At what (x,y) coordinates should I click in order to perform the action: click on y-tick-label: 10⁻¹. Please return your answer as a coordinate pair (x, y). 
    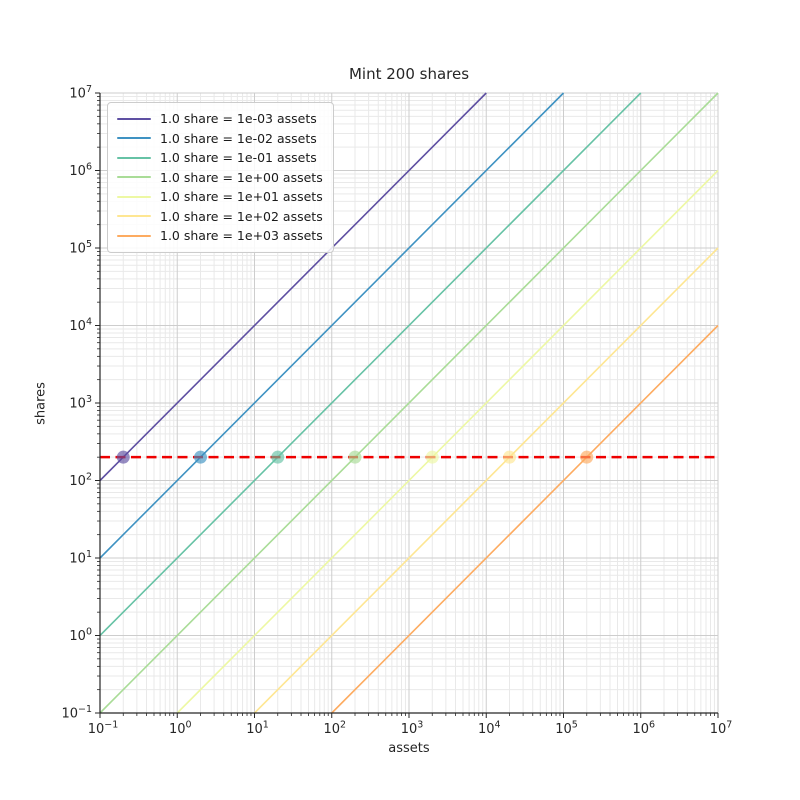
    Looking at the image, I should click on (76, 713).